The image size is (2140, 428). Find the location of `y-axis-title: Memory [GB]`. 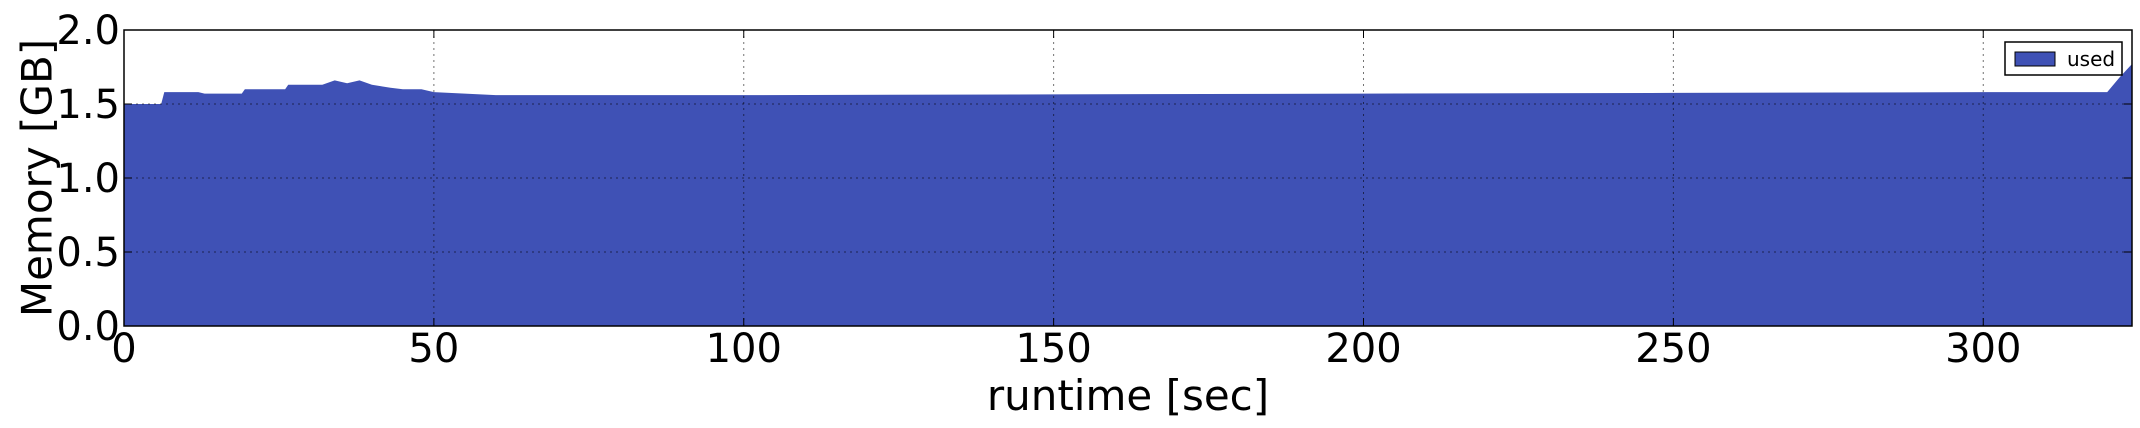

y-axis-title: Memory [GB] is located at coordinates (37, 178).